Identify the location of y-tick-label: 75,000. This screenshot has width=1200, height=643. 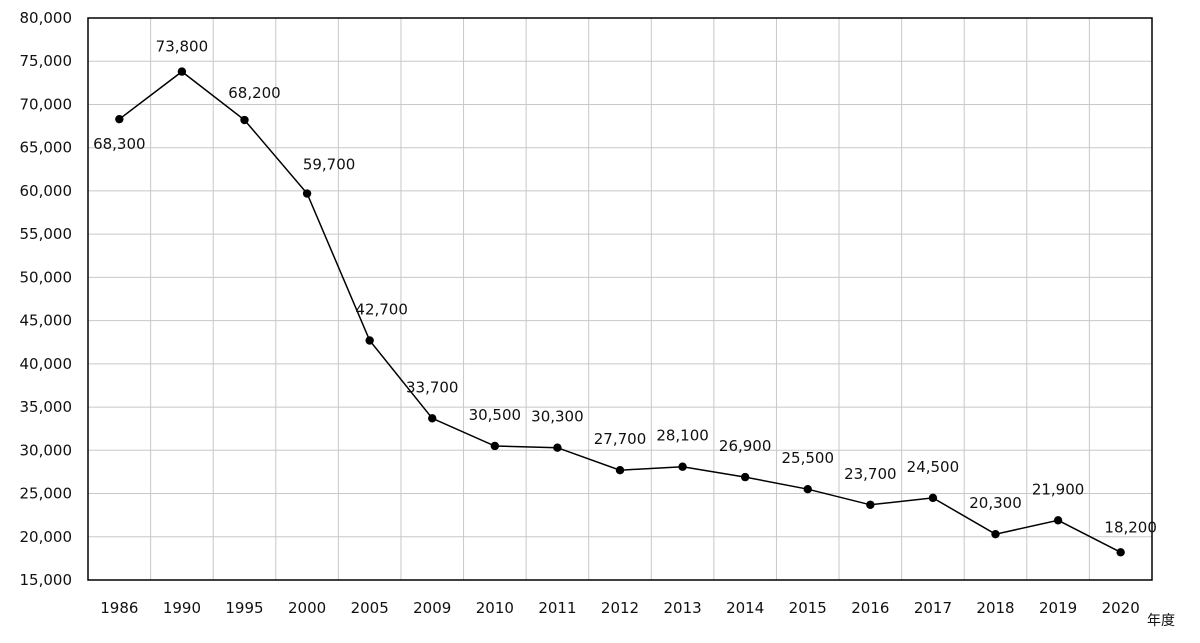
(46, 61).